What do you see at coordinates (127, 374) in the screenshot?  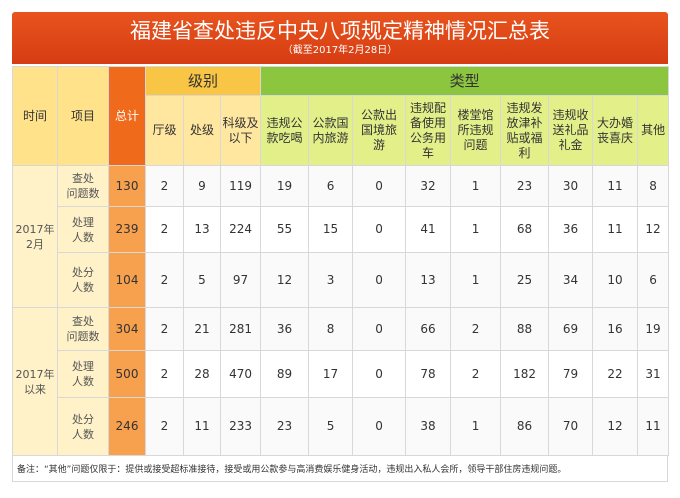 I see `total-cell: 500` at bounding box center [127, 374].